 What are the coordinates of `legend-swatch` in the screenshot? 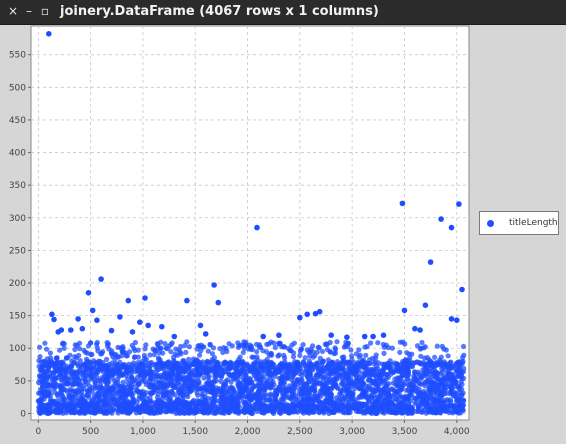 It's located at (490, 223).